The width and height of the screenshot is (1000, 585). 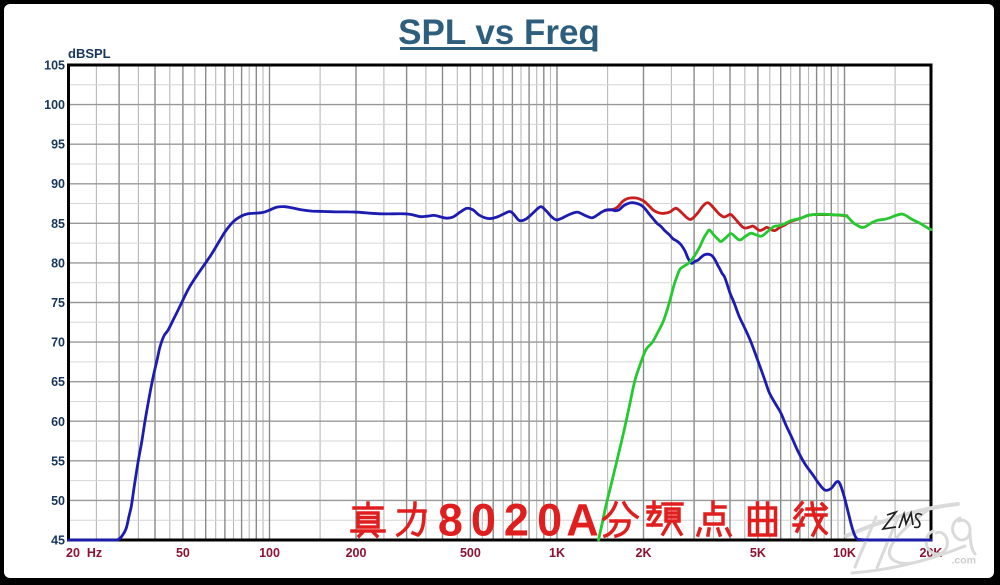 I want to click on svg-text: 80, so click(x=58, y=263).